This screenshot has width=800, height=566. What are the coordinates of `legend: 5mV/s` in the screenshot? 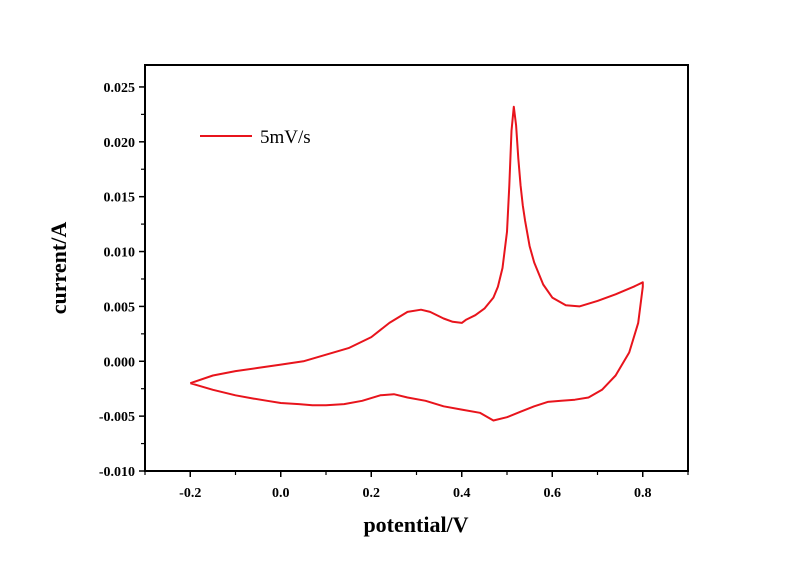 It's located at (255, 137).